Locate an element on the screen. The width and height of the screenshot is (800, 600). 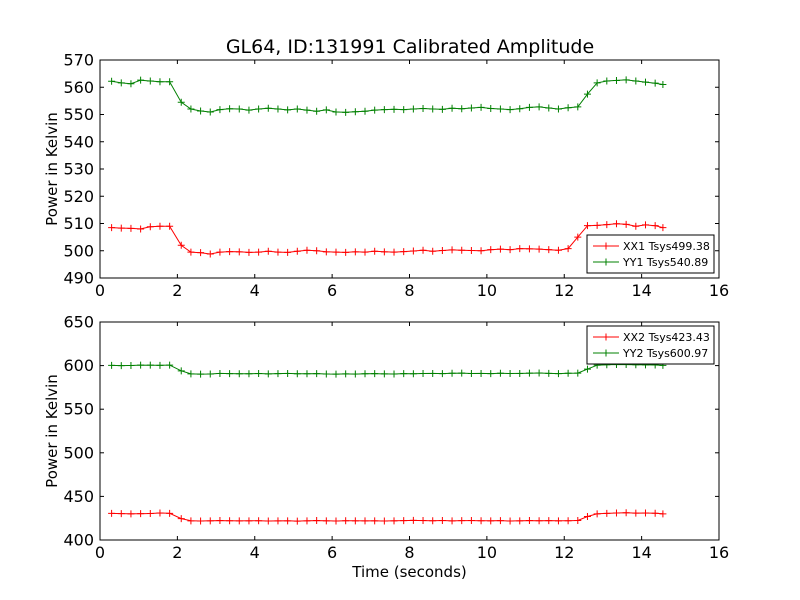
y-tick-label: 570 is located at coordinates (78, 60).